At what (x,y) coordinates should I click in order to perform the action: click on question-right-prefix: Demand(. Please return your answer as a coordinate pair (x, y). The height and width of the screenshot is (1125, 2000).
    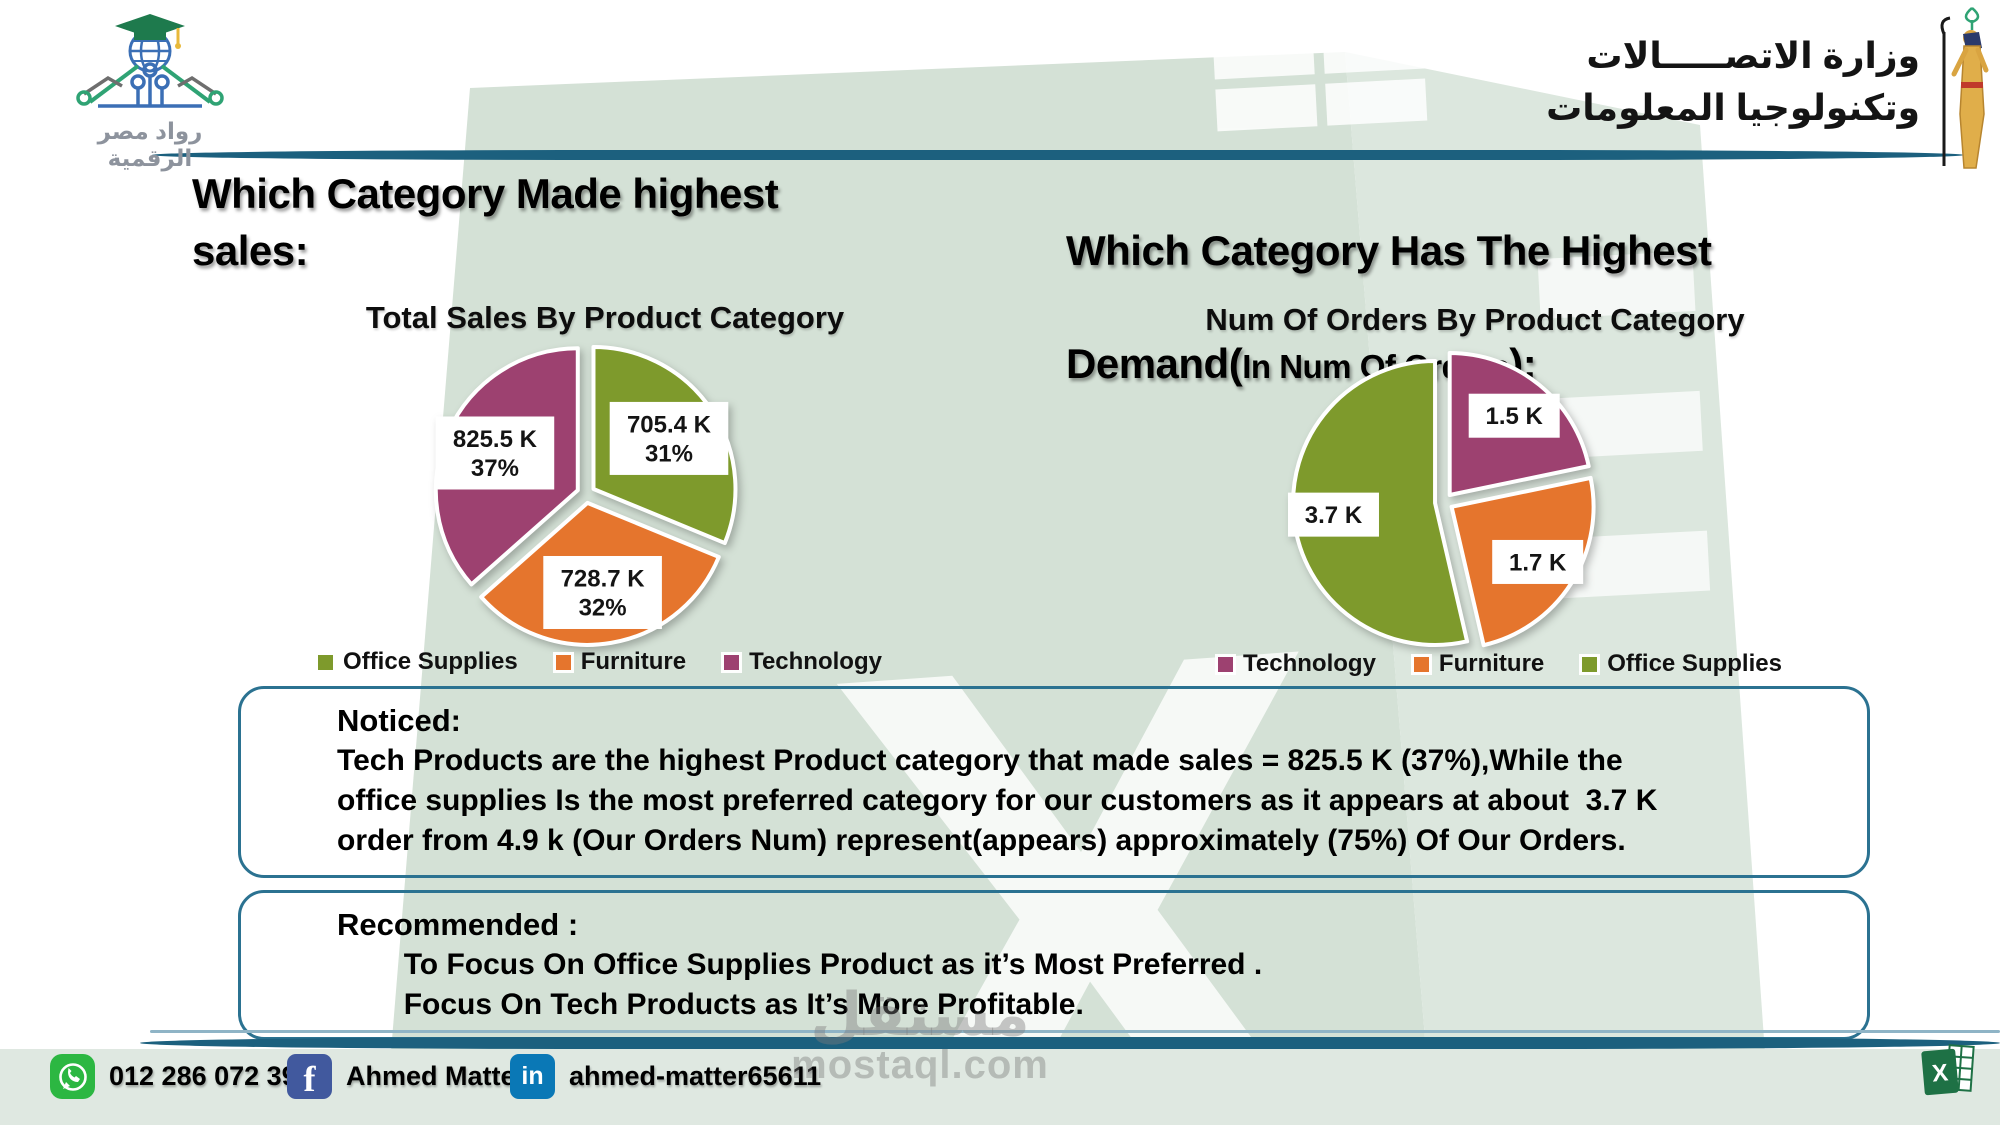
    Looking at the image, I should click on (1154, 364).